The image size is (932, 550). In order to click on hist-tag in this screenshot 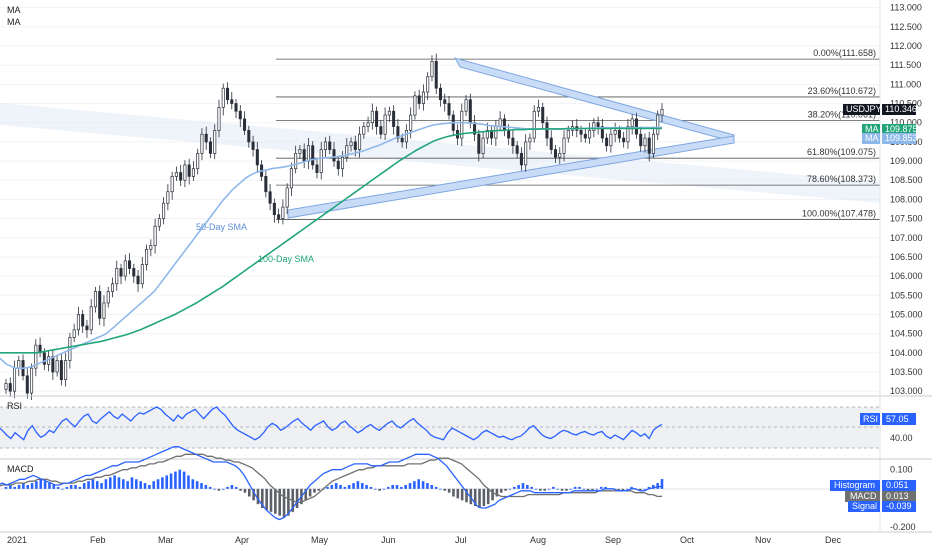, I will do `click(855, 485)`.